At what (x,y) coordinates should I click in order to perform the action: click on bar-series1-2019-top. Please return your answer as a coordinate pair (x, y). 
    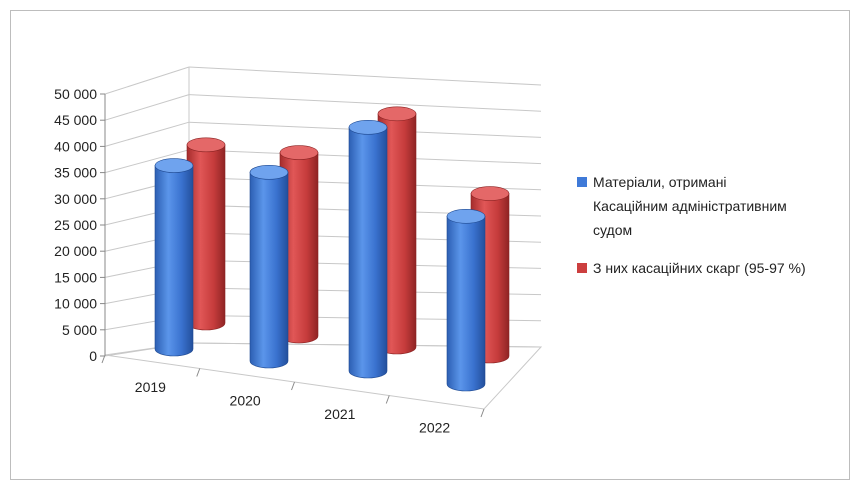
    Looking at the image, I should click on (174, 165).